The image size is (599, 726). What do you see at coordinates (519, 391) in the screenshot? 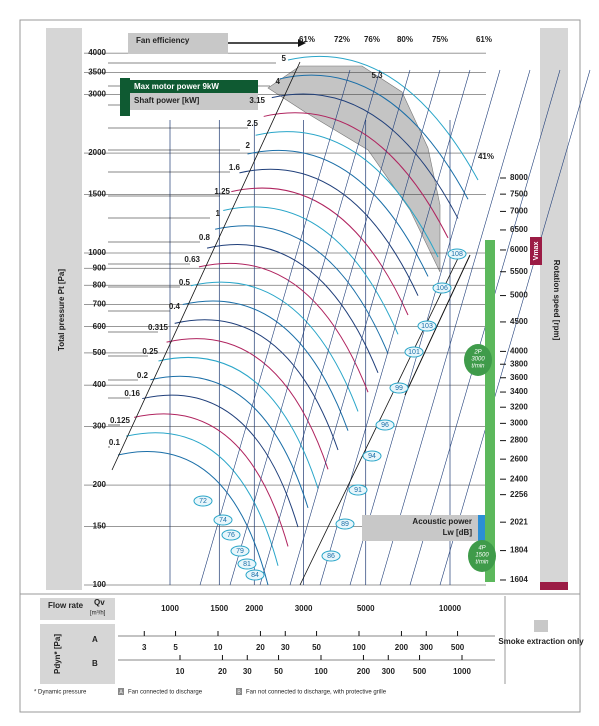
I see `rpm-tick-label: 3400` at bounding box center [519, 391].